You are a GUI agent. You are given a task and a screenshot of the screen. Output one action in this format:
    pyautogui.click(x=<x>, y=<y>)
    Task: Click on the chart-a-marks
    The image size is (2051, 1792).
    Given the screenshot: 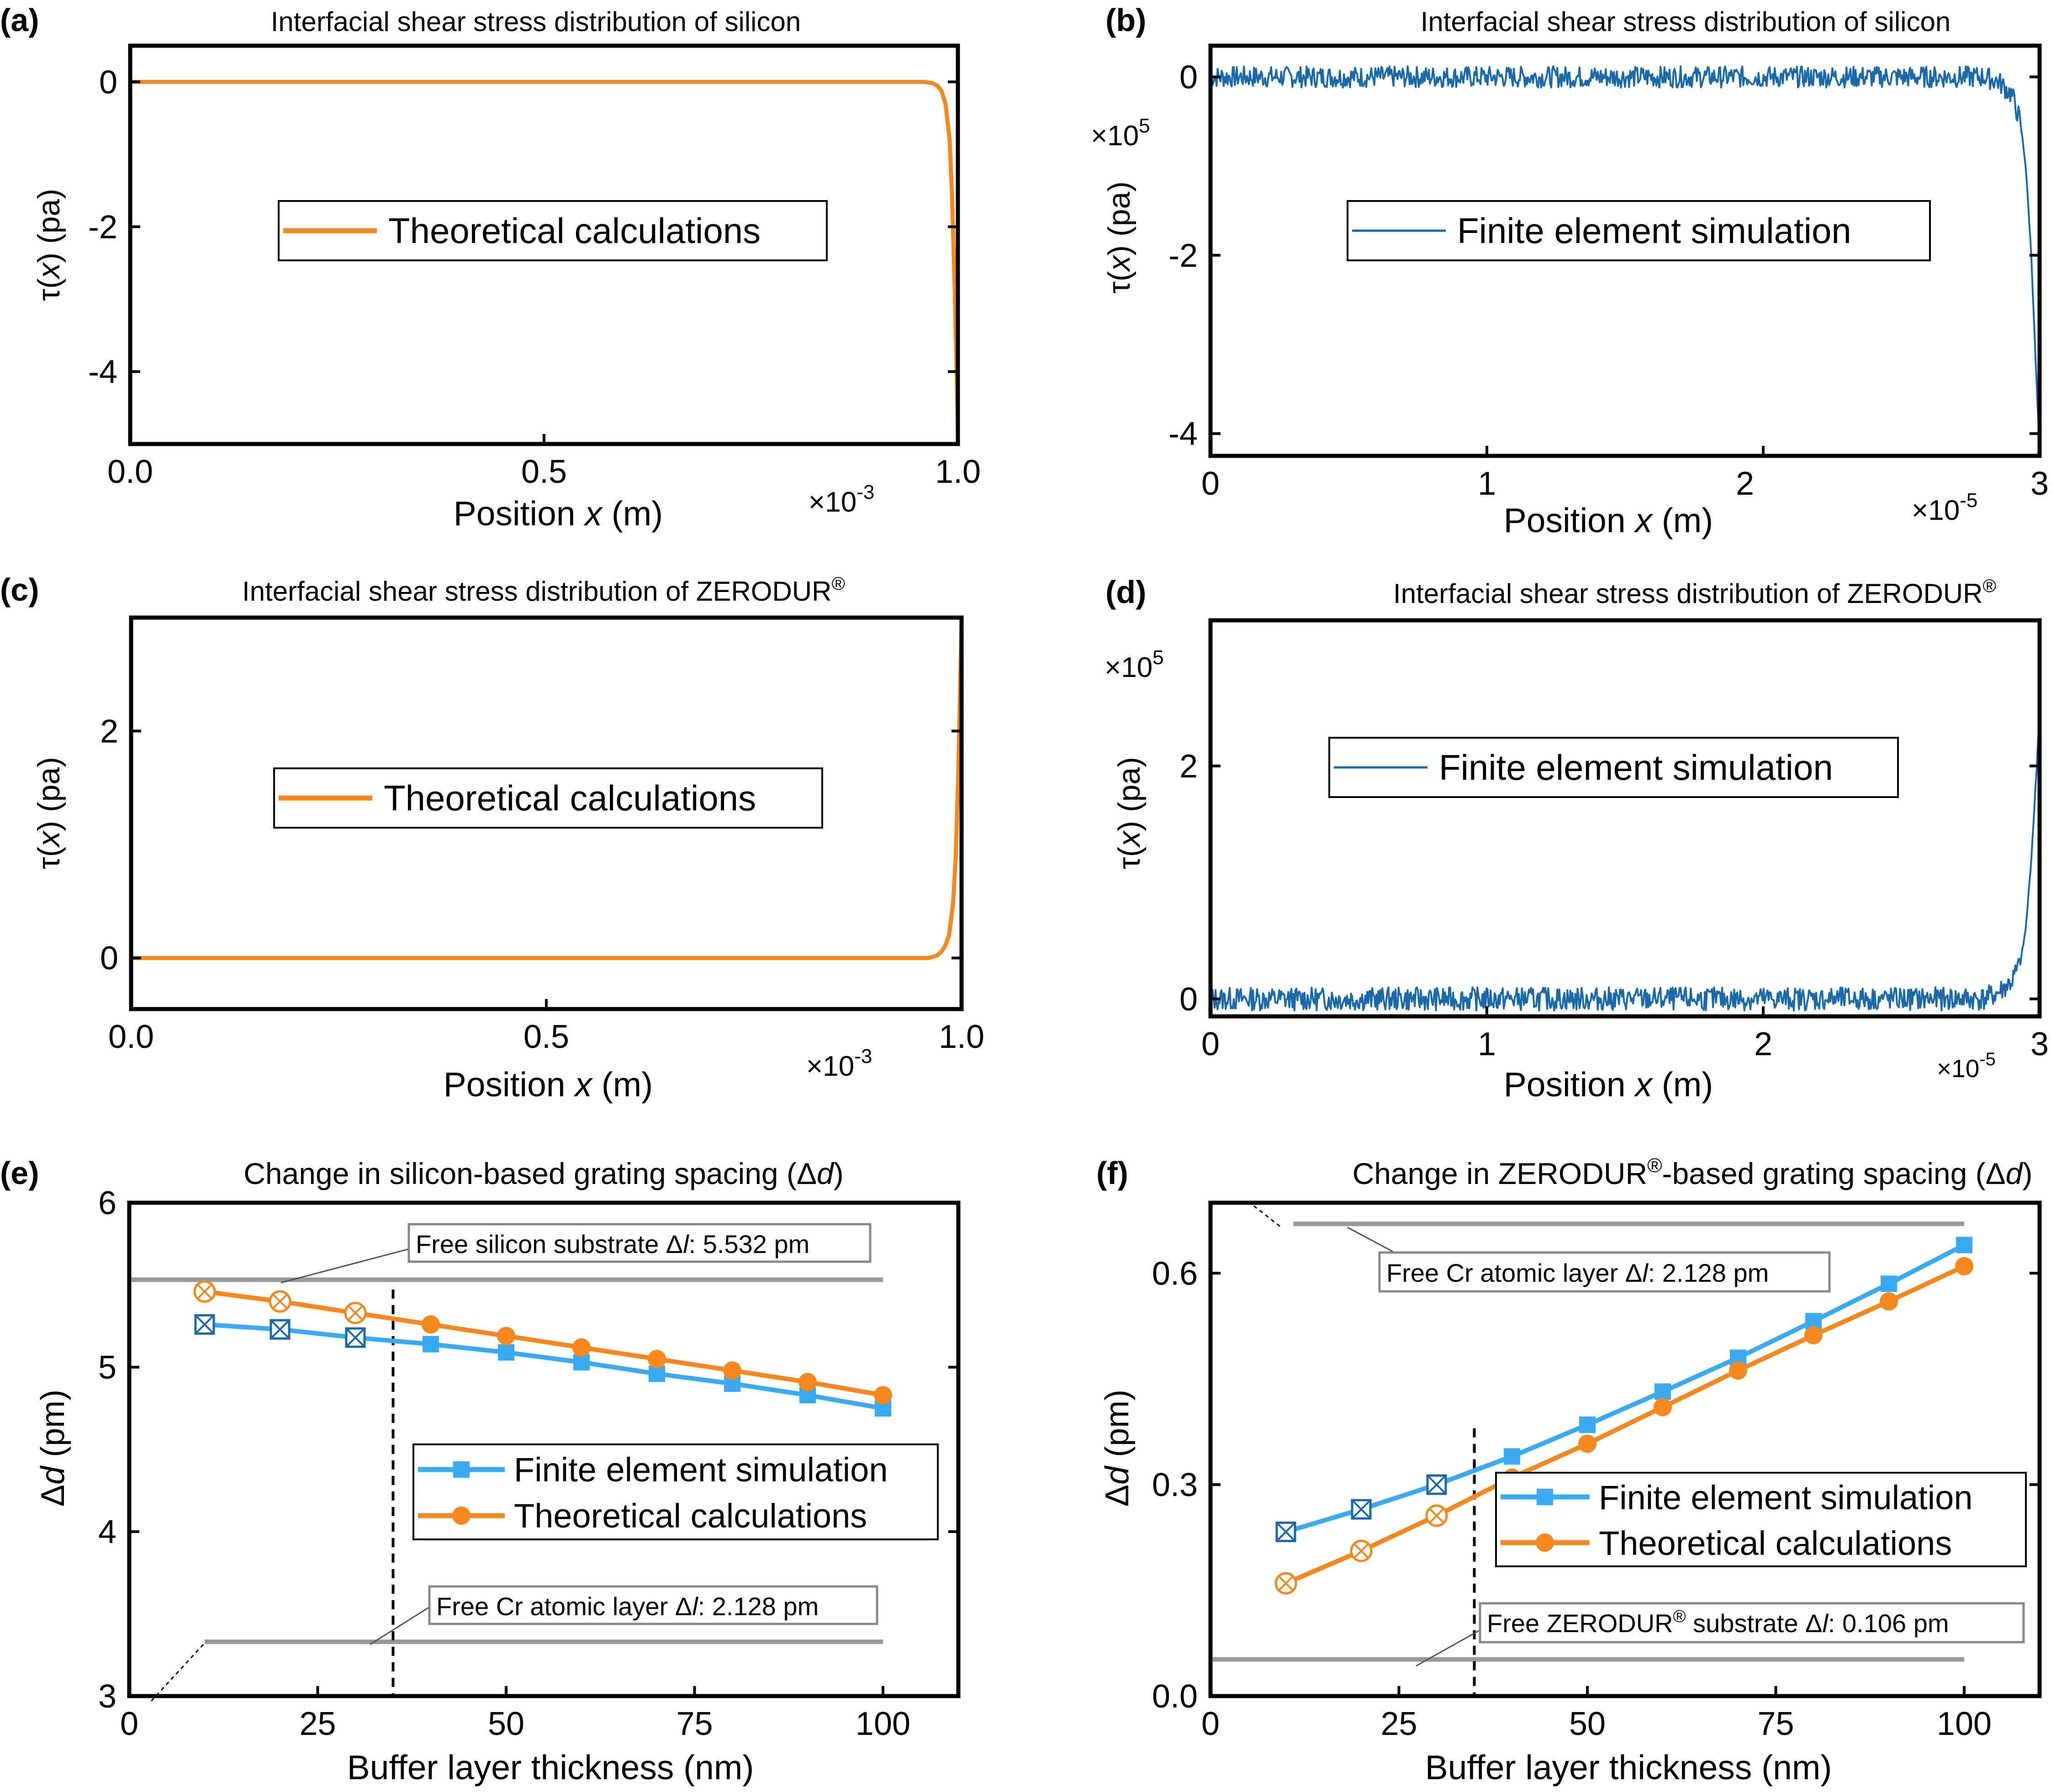 What is the action you would take?
    pyautogui.click(x=545, y=254)
    